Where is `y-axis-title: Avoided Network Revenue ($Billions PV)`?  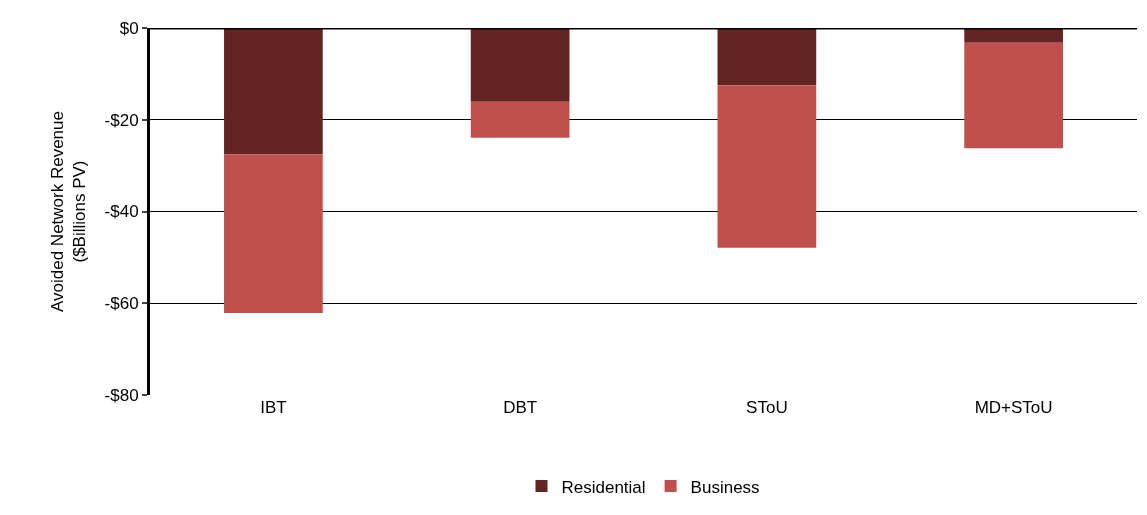
y-axis-title: Avoided Network Revenue ($Billions PV) is located at coordinates (69, 211).